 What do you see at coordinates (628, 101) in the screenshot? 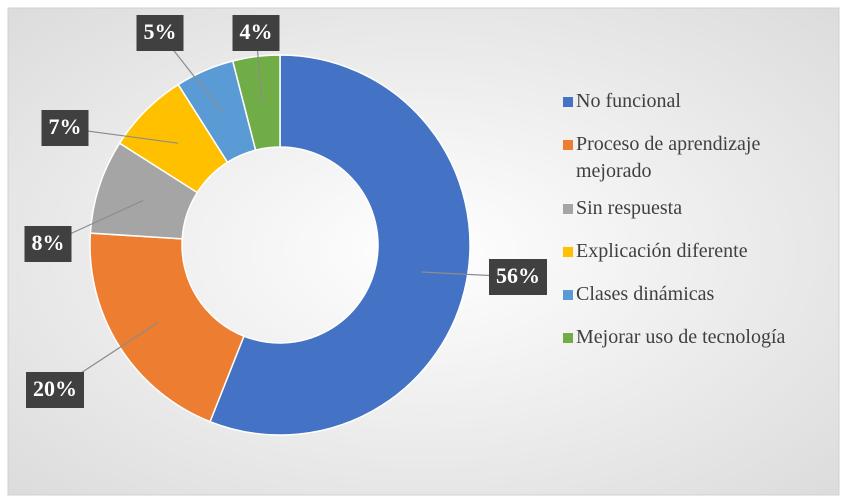
I see `legend-label: No funcional` at bounding box center [628, 101].